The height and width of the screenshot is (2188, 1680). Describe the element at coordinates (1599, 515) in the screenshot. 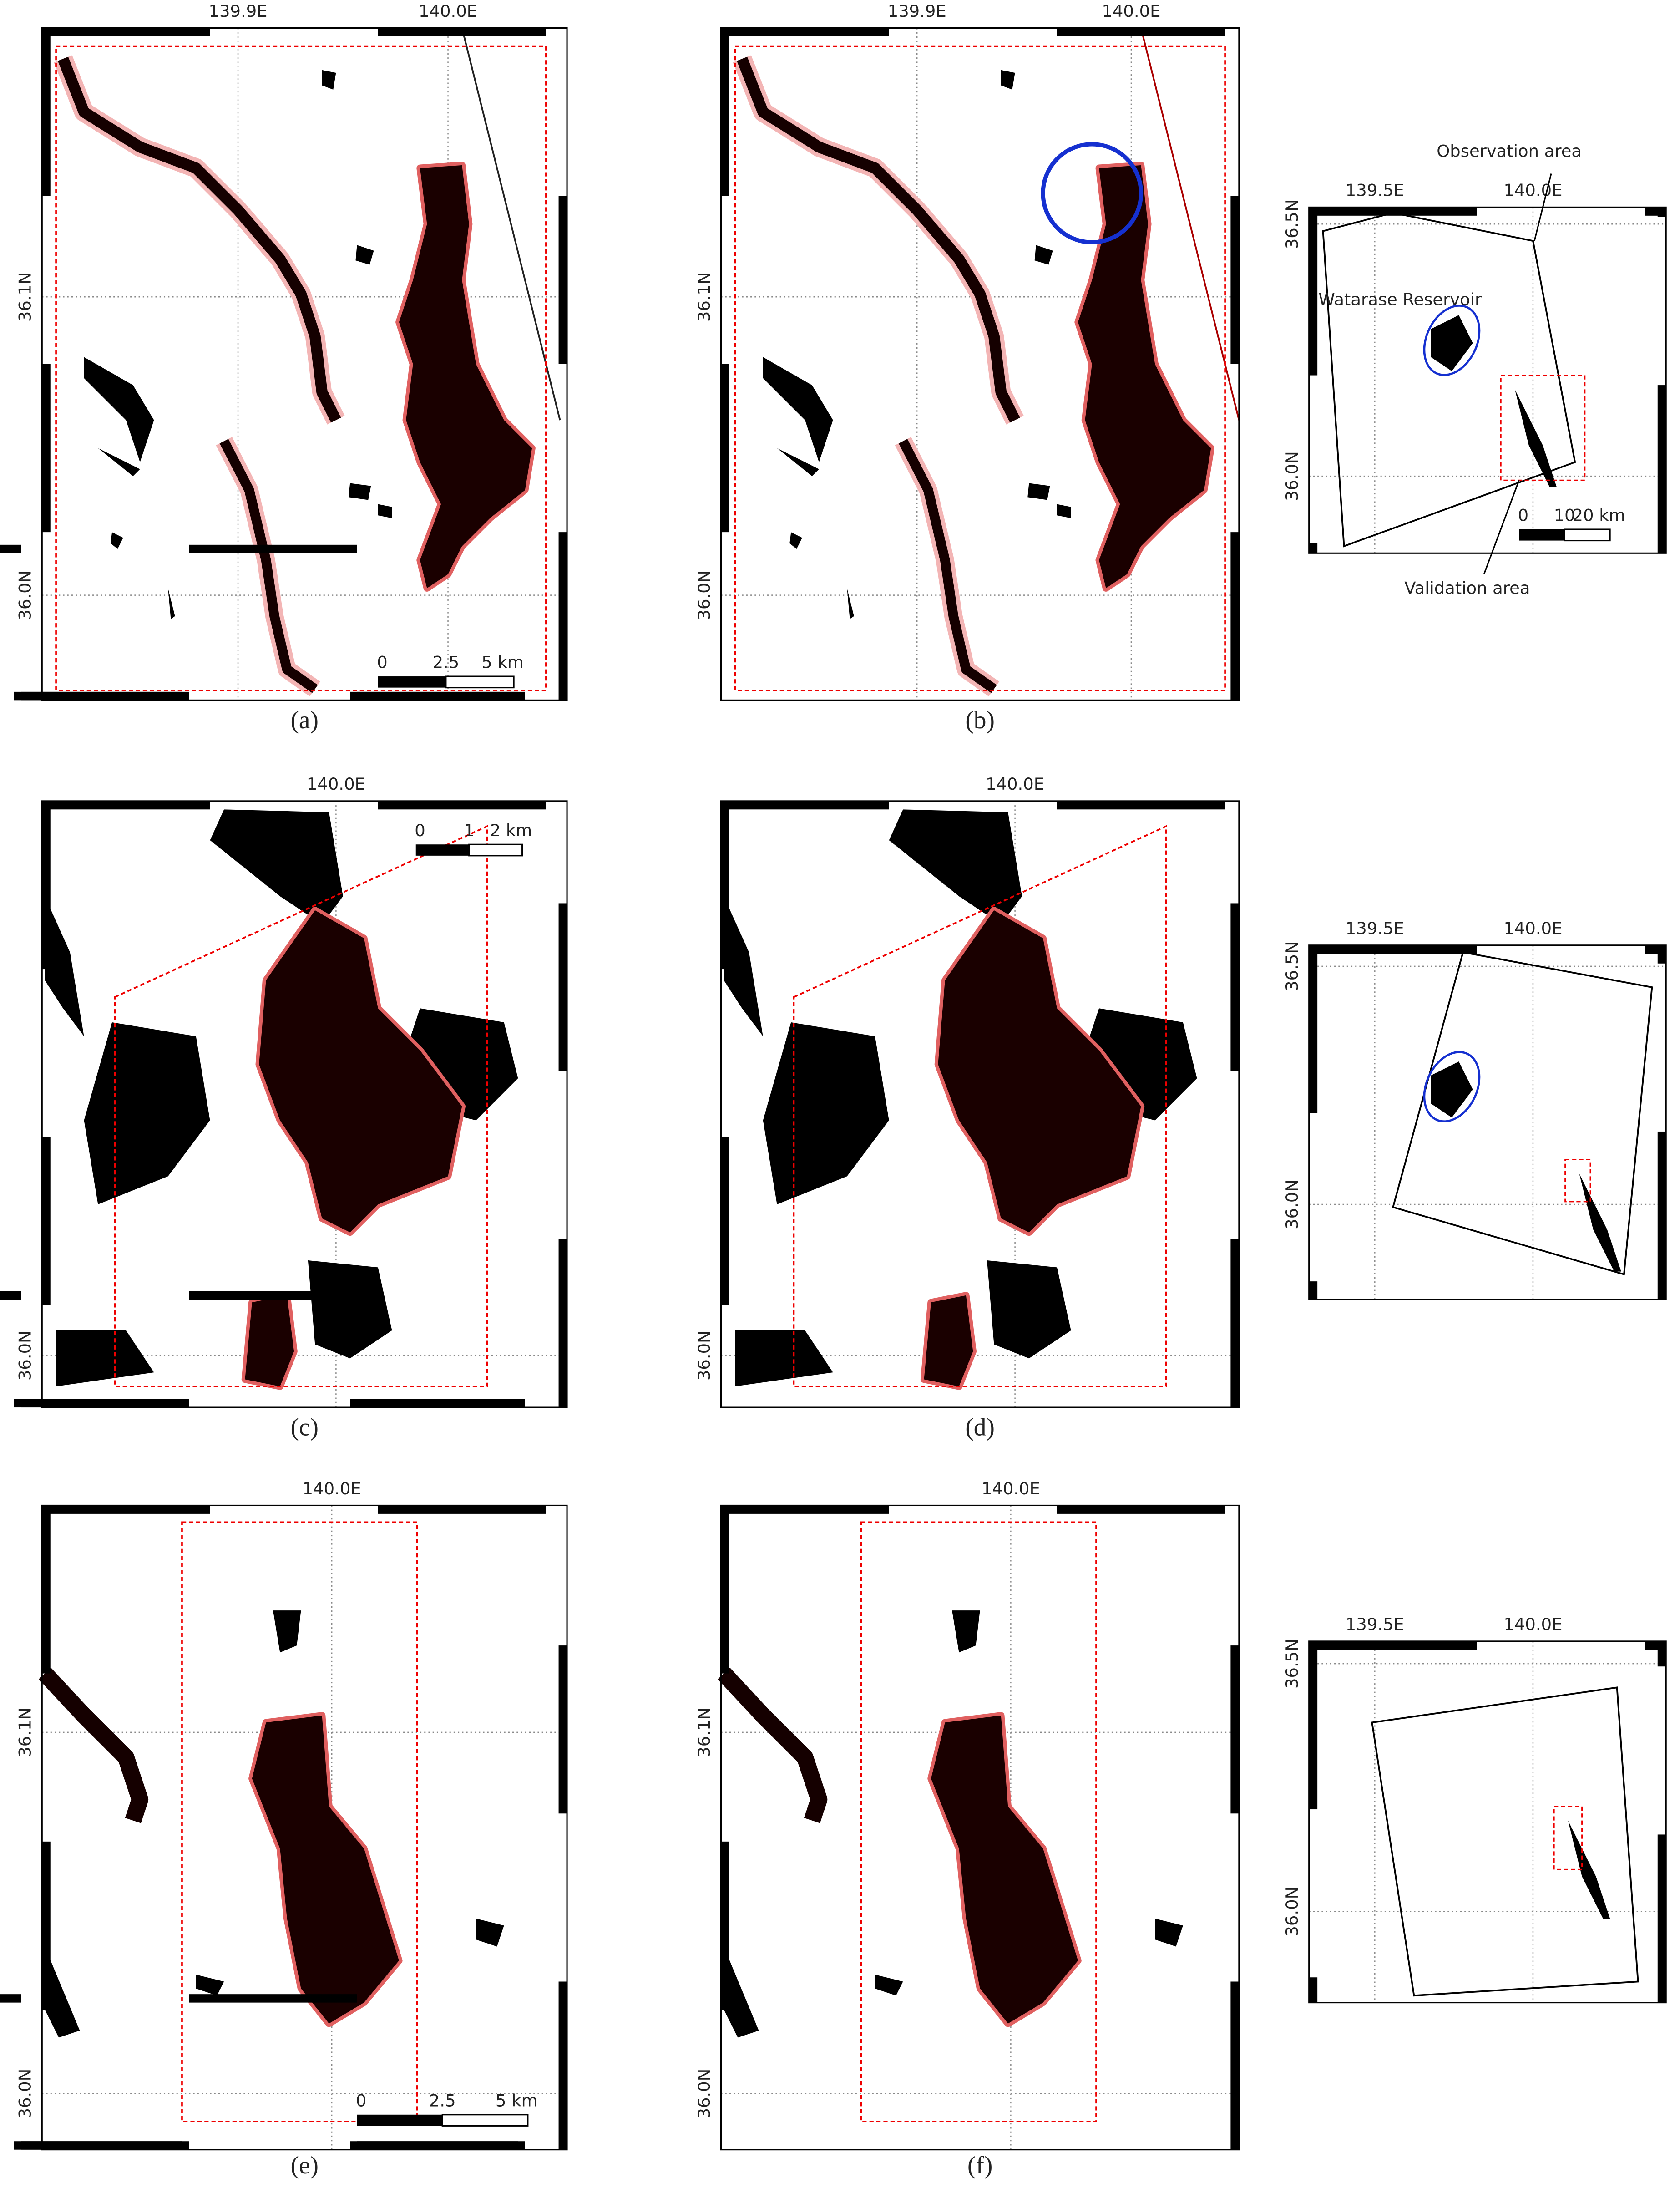

I see `scale-label: 20 km` at that location.